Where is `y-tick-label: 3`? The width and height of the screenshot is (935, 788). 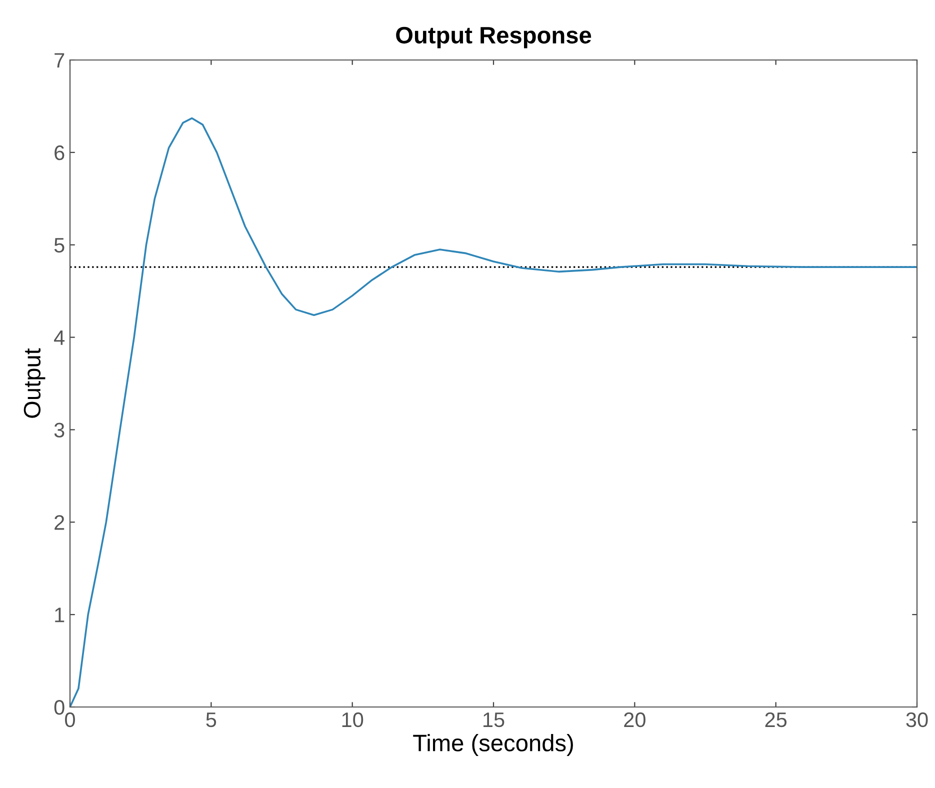 y-tick-label: 3 is located at coordinates (59, 430).